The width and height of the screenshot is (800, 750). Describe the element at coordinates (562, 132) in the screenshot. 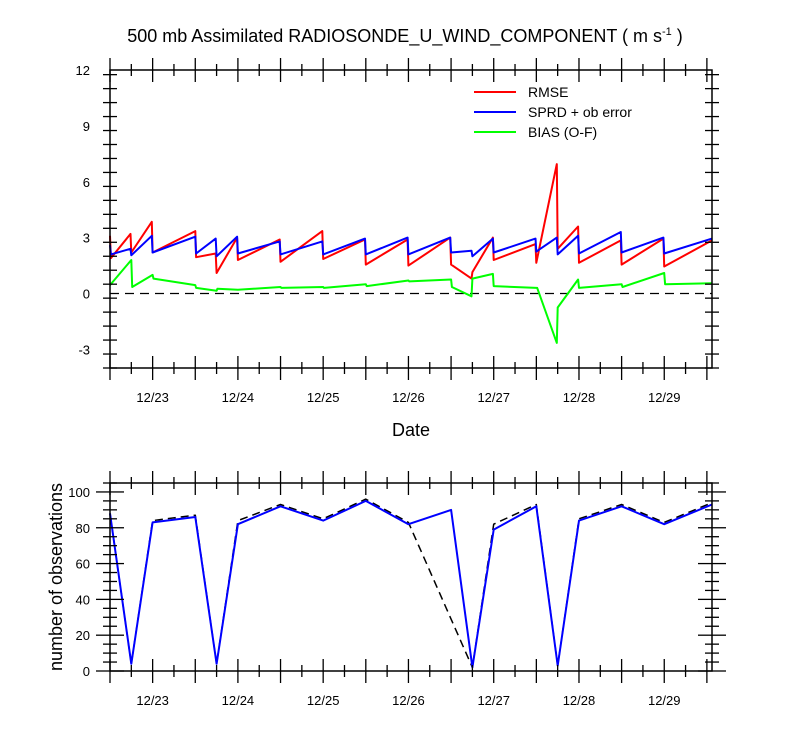

I see `legend-label-bias: BIAS (O-F)` at that location.